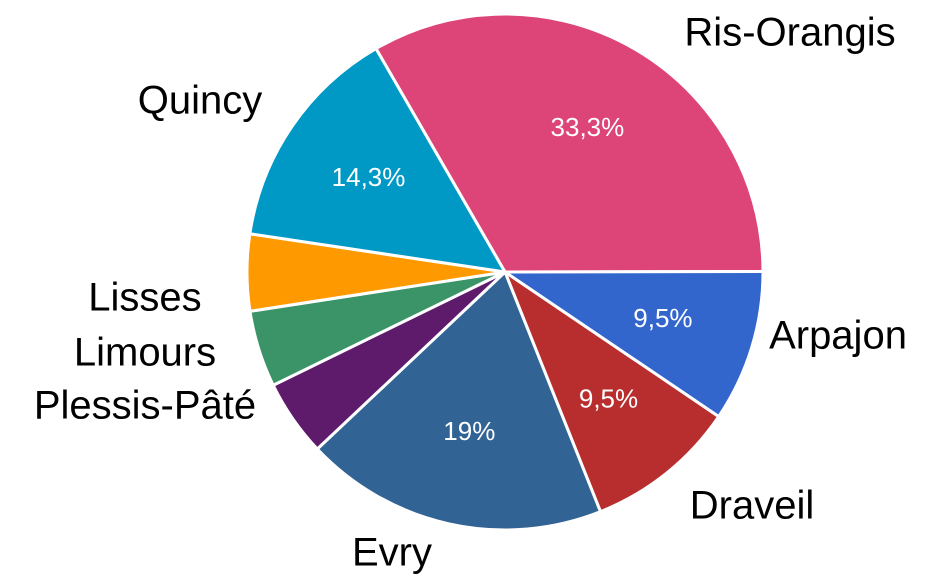 This screenshot has width=925, height=580. I want to click on value-label: 33,3%, so click(588, 127).